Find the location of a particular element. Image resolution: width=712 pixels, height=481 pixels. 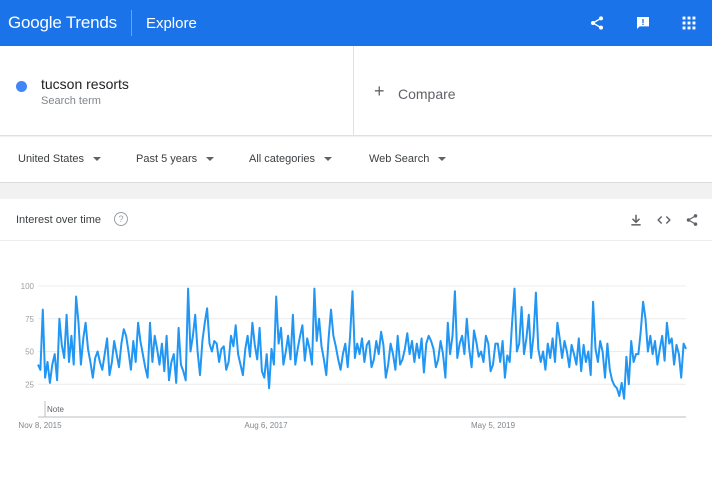

note-annotation: Note is located at coordinates (55, 409).